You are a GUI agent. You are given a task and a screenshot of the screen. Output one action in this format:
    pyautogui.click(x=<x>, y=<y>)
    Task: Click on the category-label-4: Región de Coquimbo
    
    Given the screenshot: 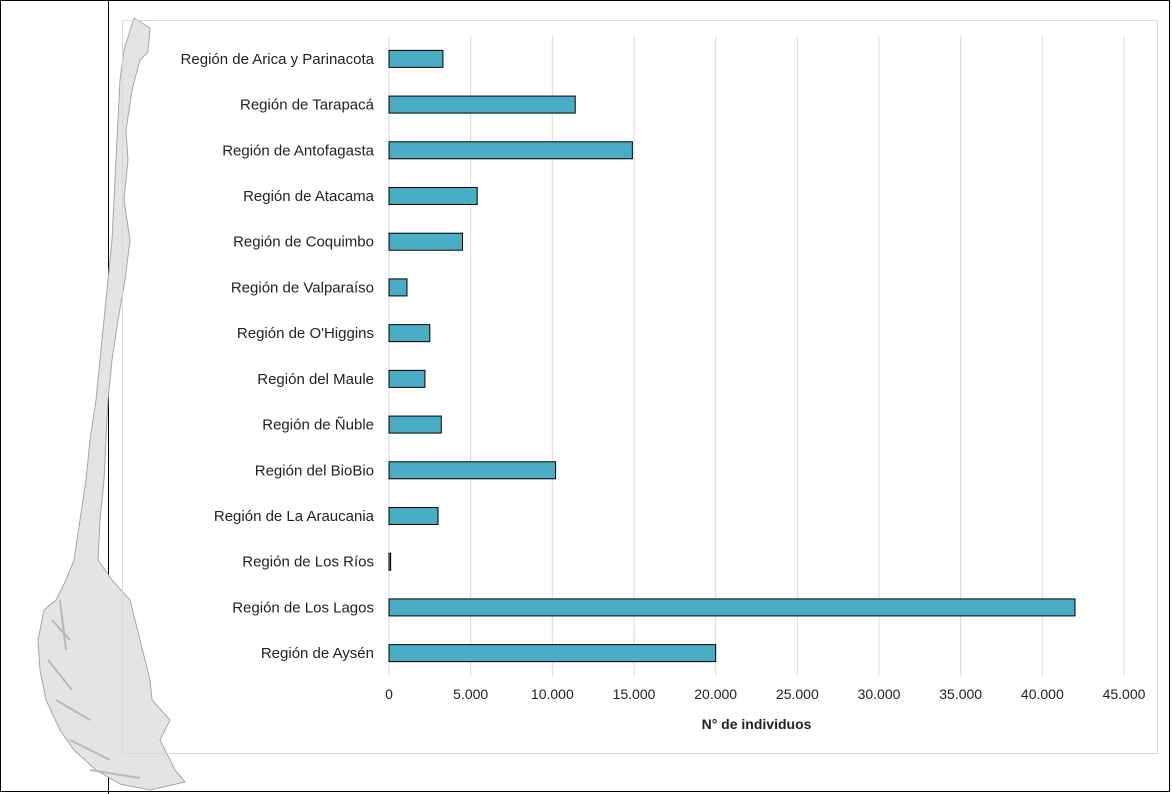 What is the action you would take?
    pyautogui.click(x=303, y=242)
    